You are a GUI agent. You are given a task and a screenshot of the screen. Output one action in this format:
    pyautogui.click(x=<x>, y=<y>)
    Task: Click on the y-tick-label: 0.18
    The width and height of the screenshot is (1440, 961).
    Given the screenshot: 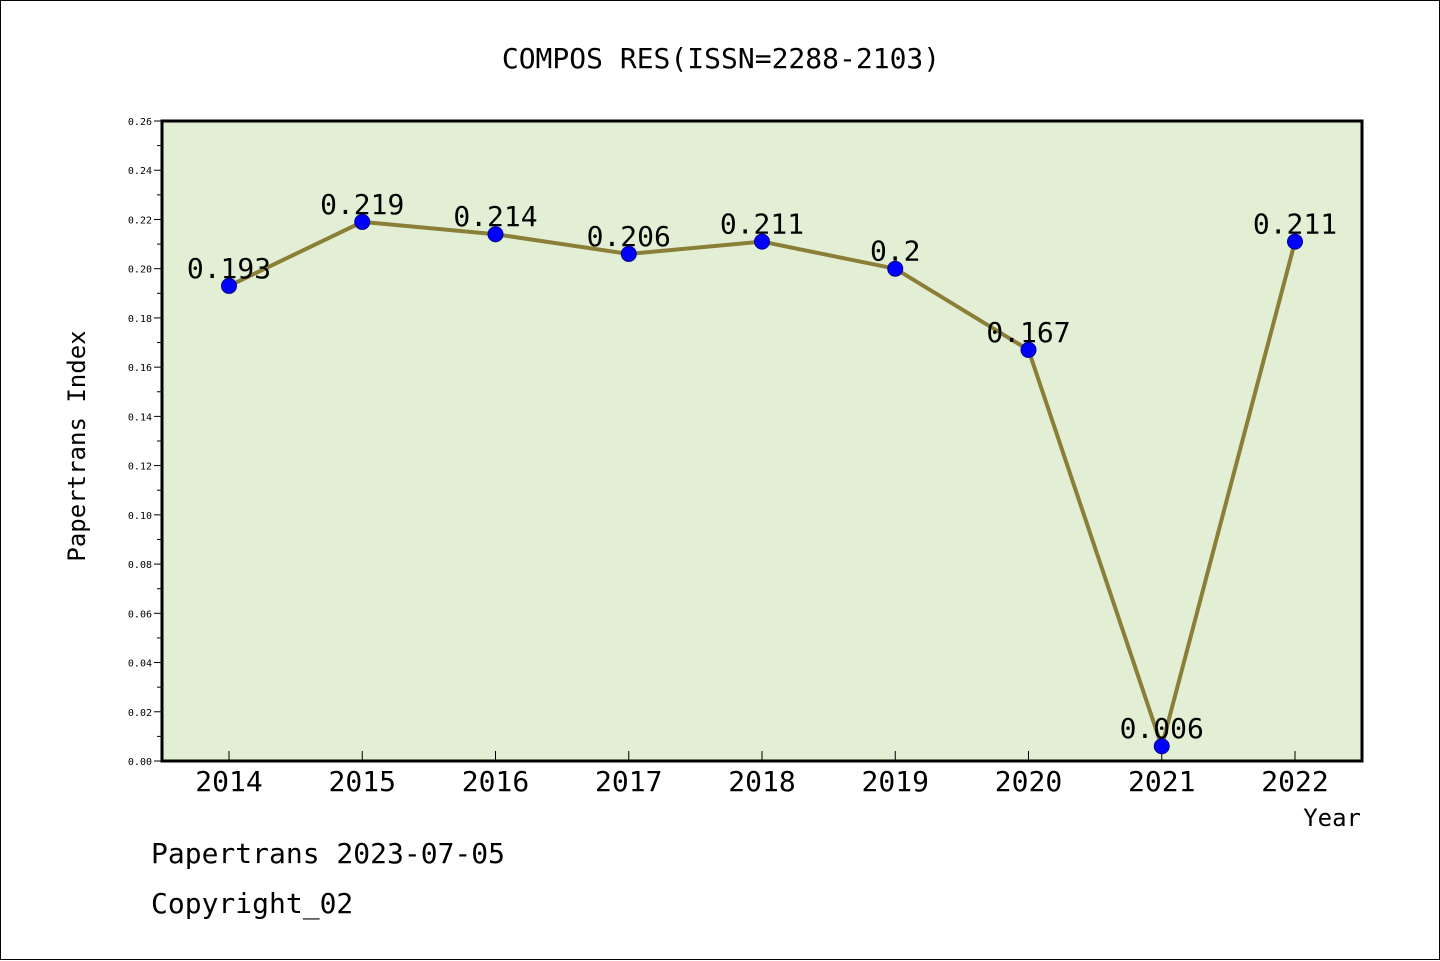 What is the action you would take?
    pyautogui.click(x=140, y=319)
    